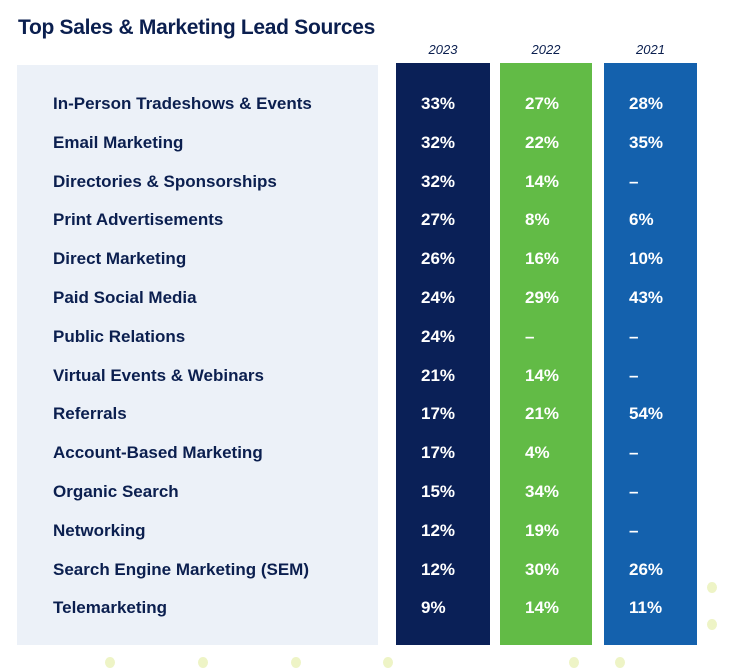 The height and width of the screenshot is (670, 730). I want to click on value-cell-2021: 26%, so click(646, 569).